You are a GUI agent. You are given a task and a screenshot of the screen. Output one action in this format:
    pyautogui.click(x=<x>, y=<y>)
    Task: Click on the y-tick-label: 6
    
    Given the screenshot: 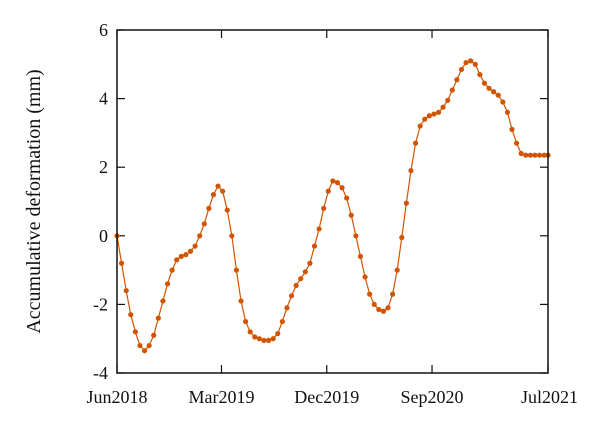 What is the action you would take?
    pyautogui.click(x=103, y=30)
    